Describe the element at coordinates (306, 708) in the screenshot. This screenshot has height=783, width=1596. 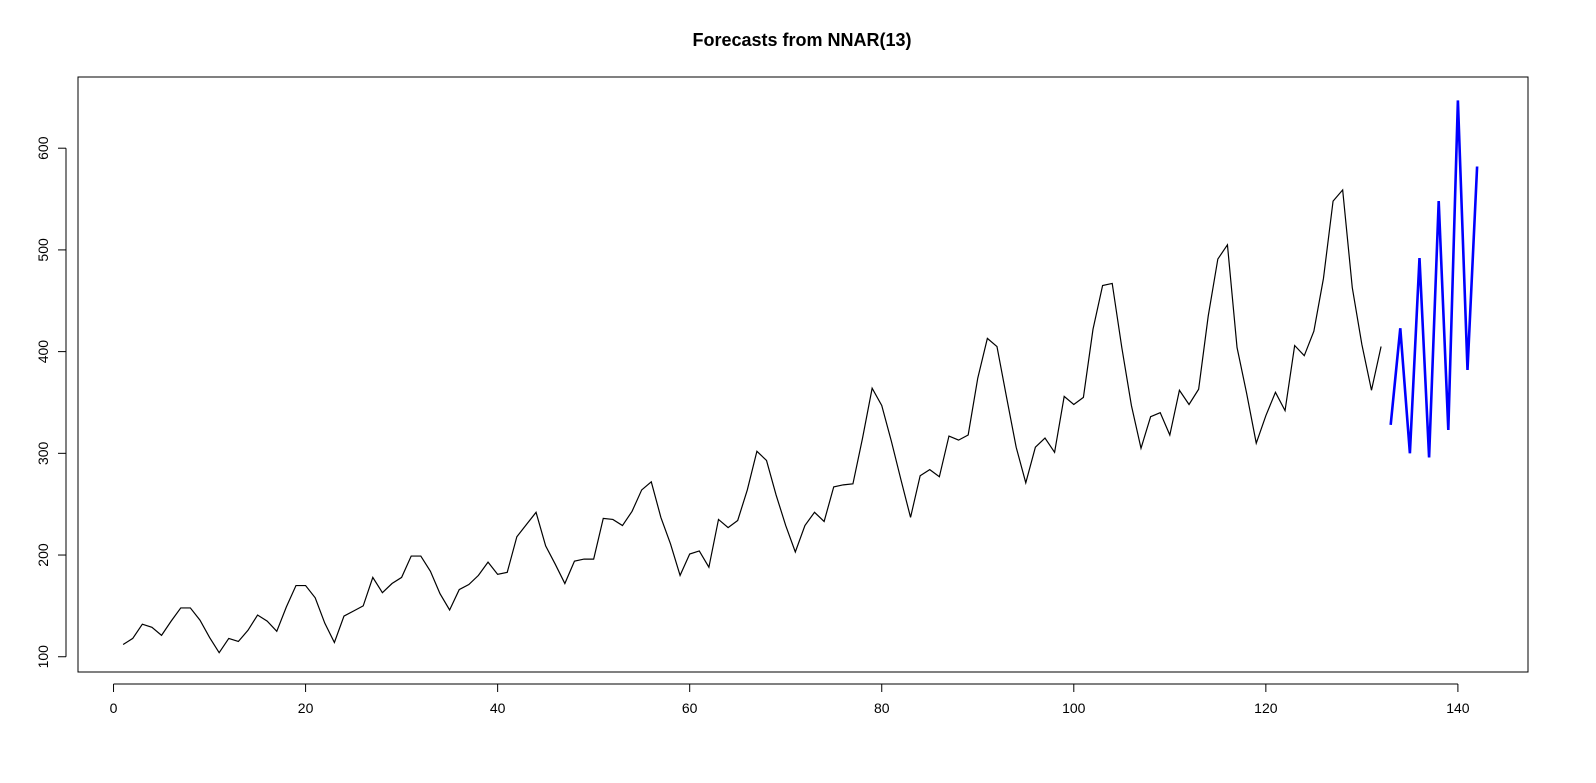
I see `x-tick-label: 20` at that location.